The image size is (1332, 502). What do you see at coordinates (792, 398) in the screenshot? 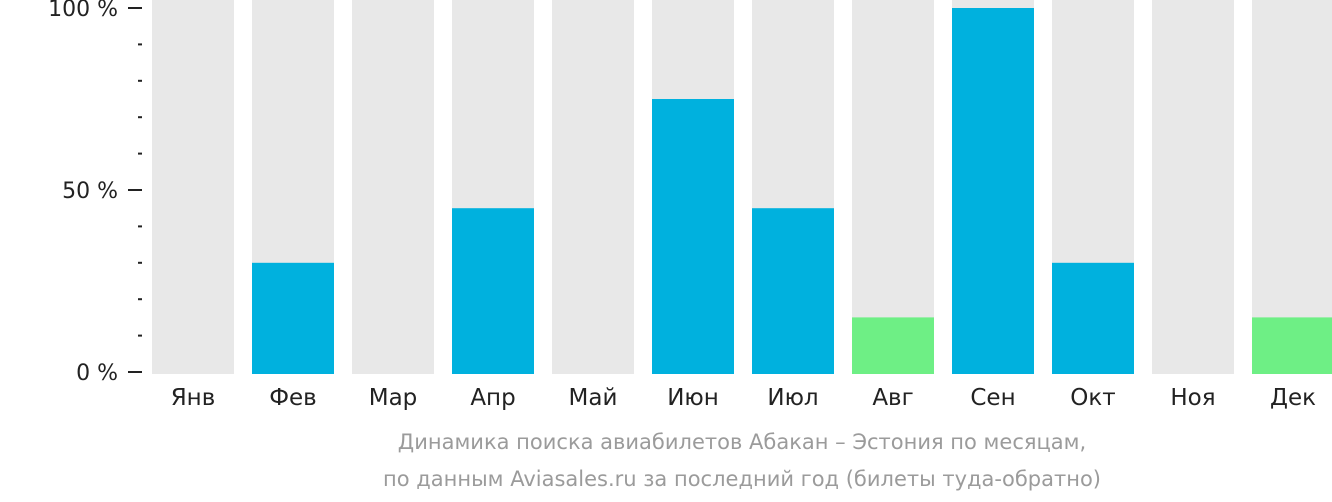
I see `x-tick-label: Июл` at bounding box center [792, 398].